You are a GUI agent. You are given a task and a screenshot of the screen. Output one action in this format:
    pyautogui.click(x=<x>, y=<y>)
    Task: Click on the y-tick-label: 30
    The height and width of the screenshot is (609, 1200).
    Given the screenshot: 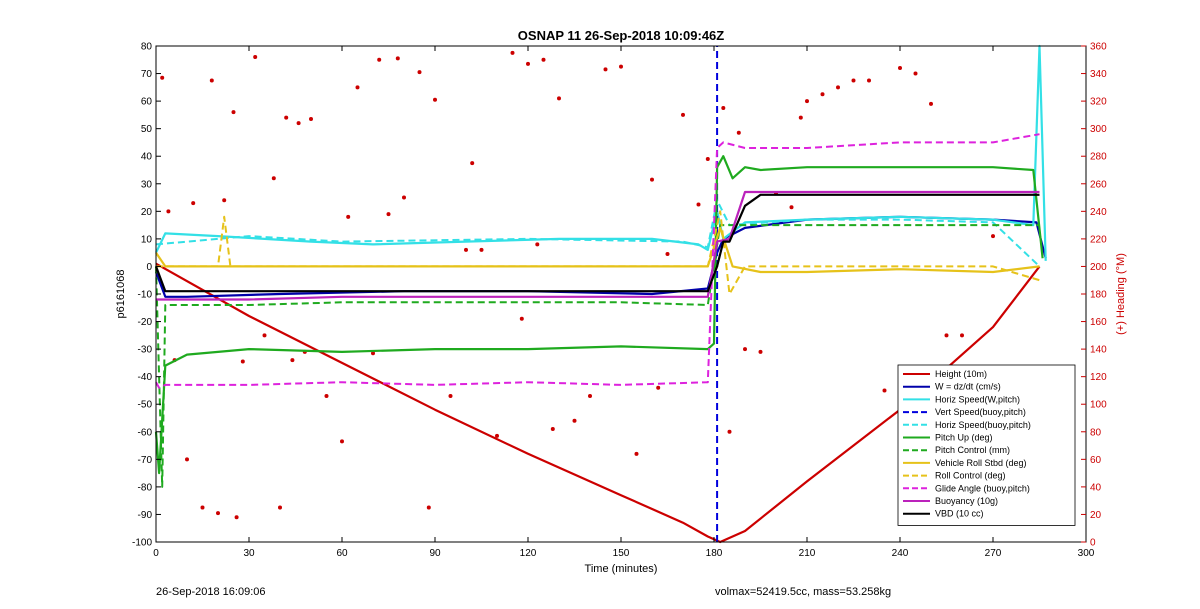 What is the action you would take?
    pyautogui.click(x=147, y=184)
    